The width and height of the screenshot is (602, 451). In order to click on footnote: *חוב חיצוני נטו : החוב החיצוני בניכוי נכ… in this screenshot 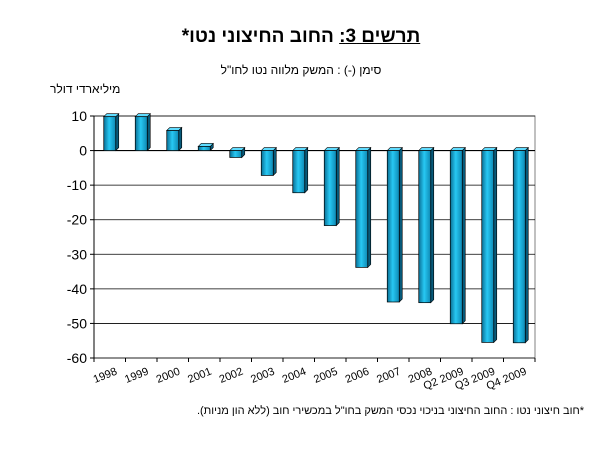, I will do `click(390, 411)`.